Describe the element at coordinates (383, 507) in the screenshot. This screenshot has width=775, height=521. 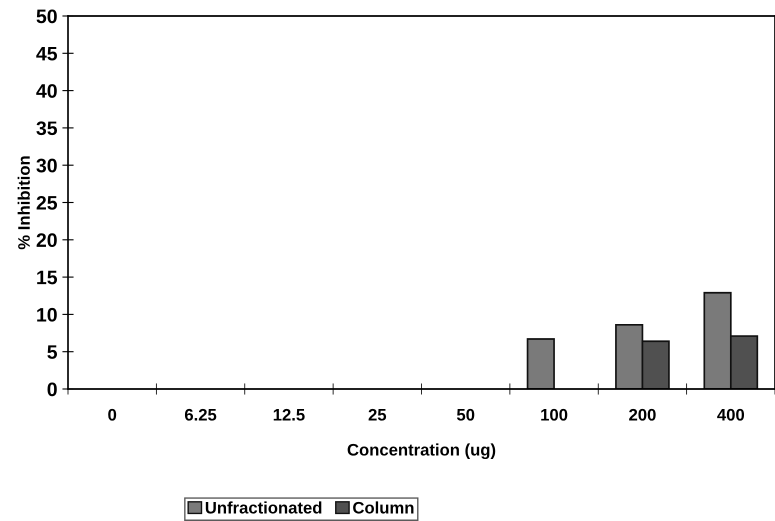
I see `legend-label: Column` at that location.